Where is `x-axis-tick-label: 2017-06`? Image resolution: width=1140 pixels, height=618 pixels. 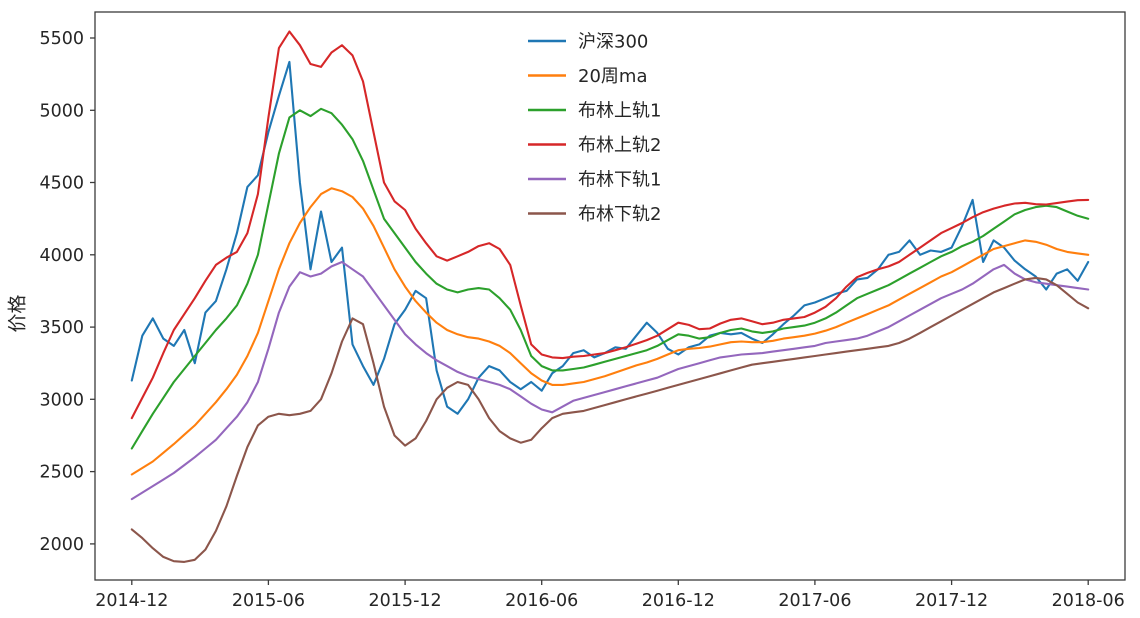
x-axis-tick-label: 2017-06 is located at coordinates (814, 601).